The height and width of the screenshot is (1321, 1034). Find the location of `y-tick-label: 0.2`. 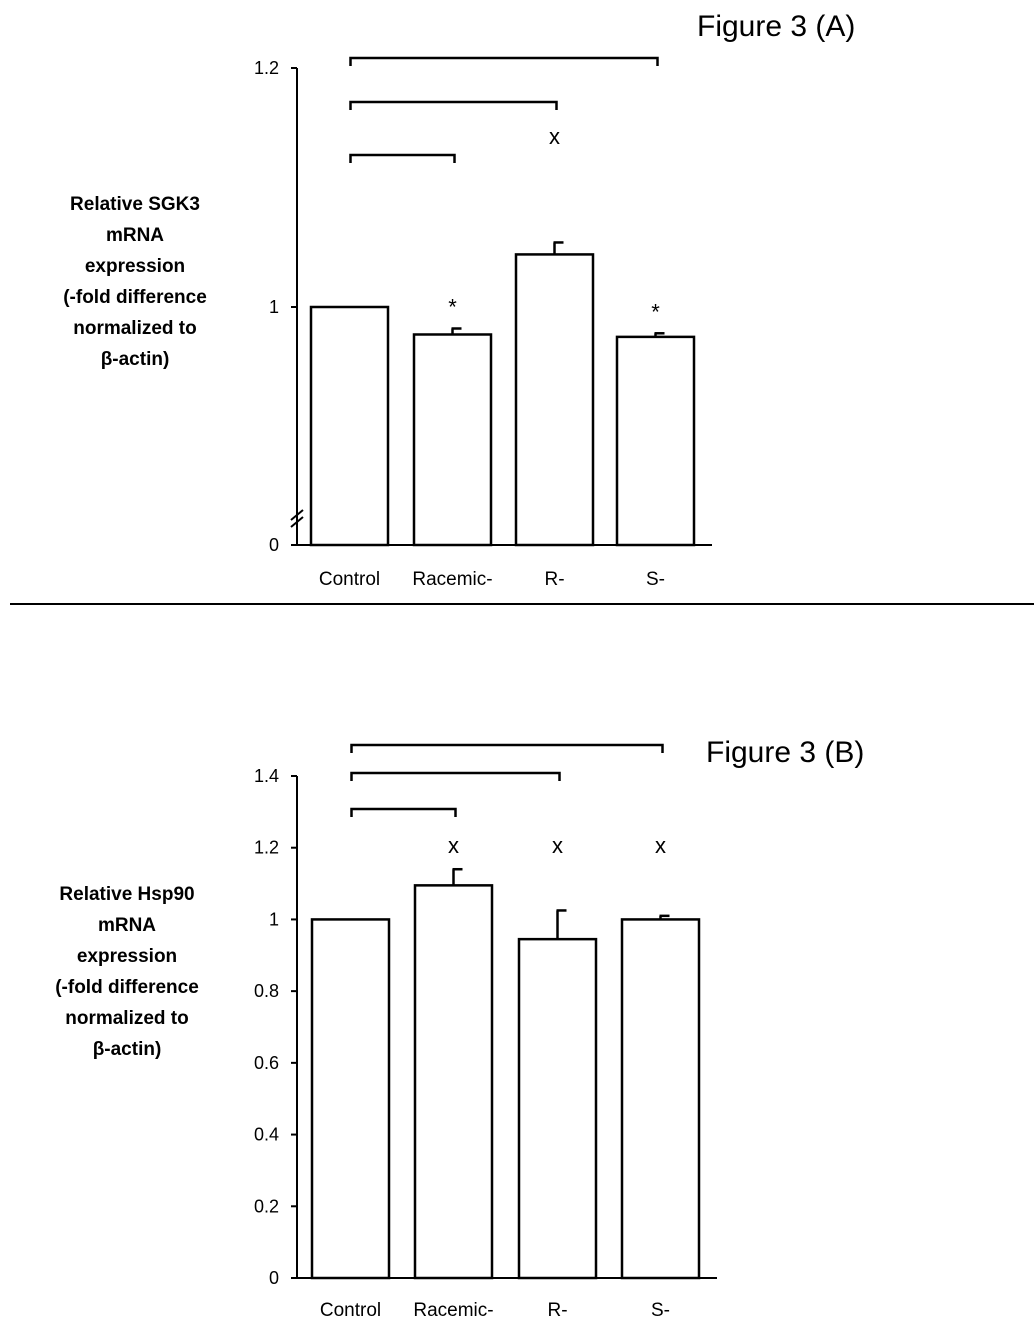

y-tick-label: 0.2 is located at coordinates (266, 1206).